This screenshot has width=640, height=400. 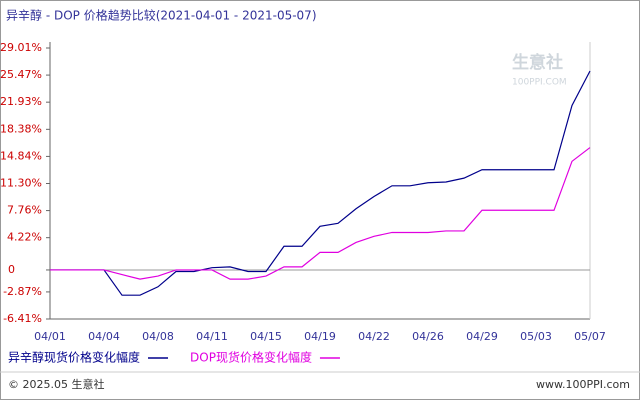 What do you see at coordinates (320, 336) in the screenshot?
I see `x-tick-label: 04/19` at bounding box center [320, 336].